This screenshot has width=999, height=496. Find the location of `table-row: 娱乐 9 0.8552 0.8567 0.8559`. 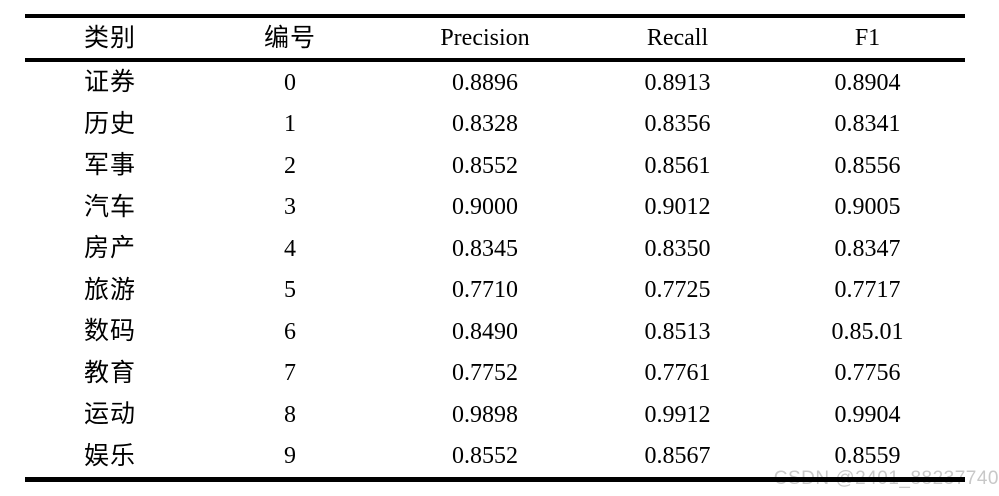

table-row: 娱乐 9 0.8552 0.8567 0.8559 is located at coordinates (495, 457).